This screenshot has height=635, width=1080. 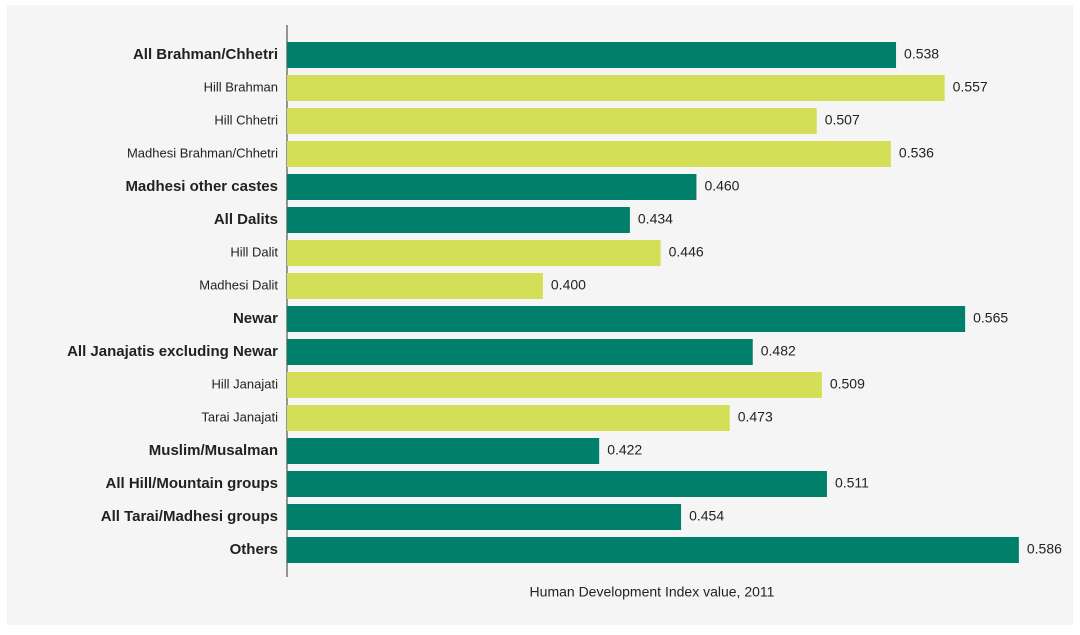 I want to click on category-label: All Janajatis excluding Newar, so click(x=172, y=351).